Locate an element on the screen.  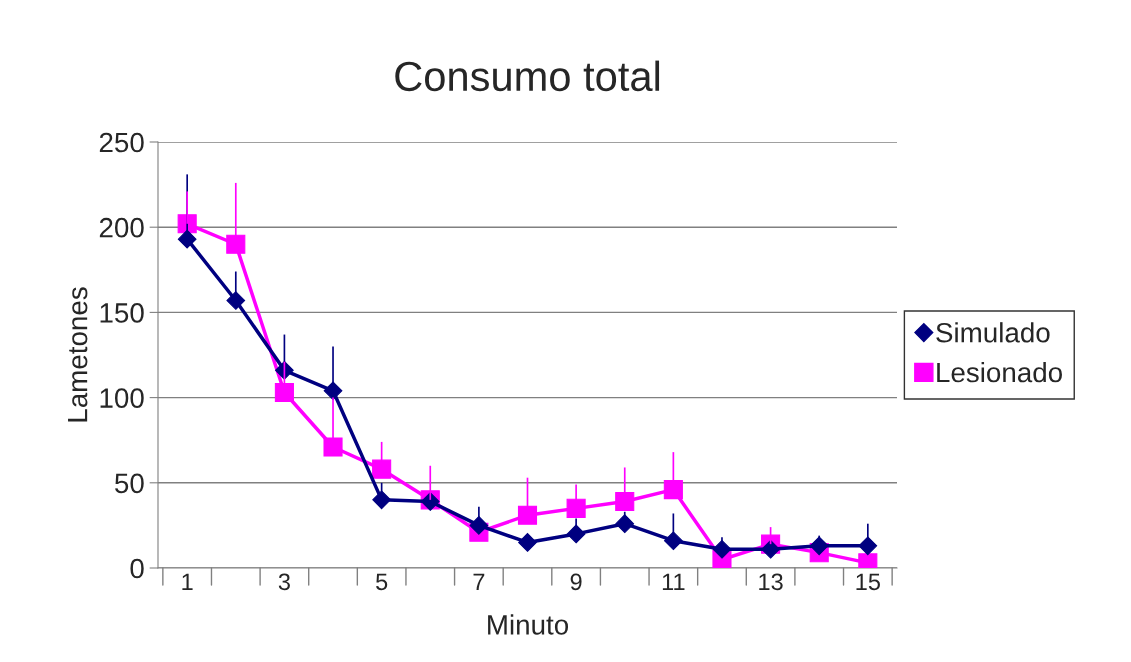
x-tick-label: 11 is located at coordinates (673, 581).